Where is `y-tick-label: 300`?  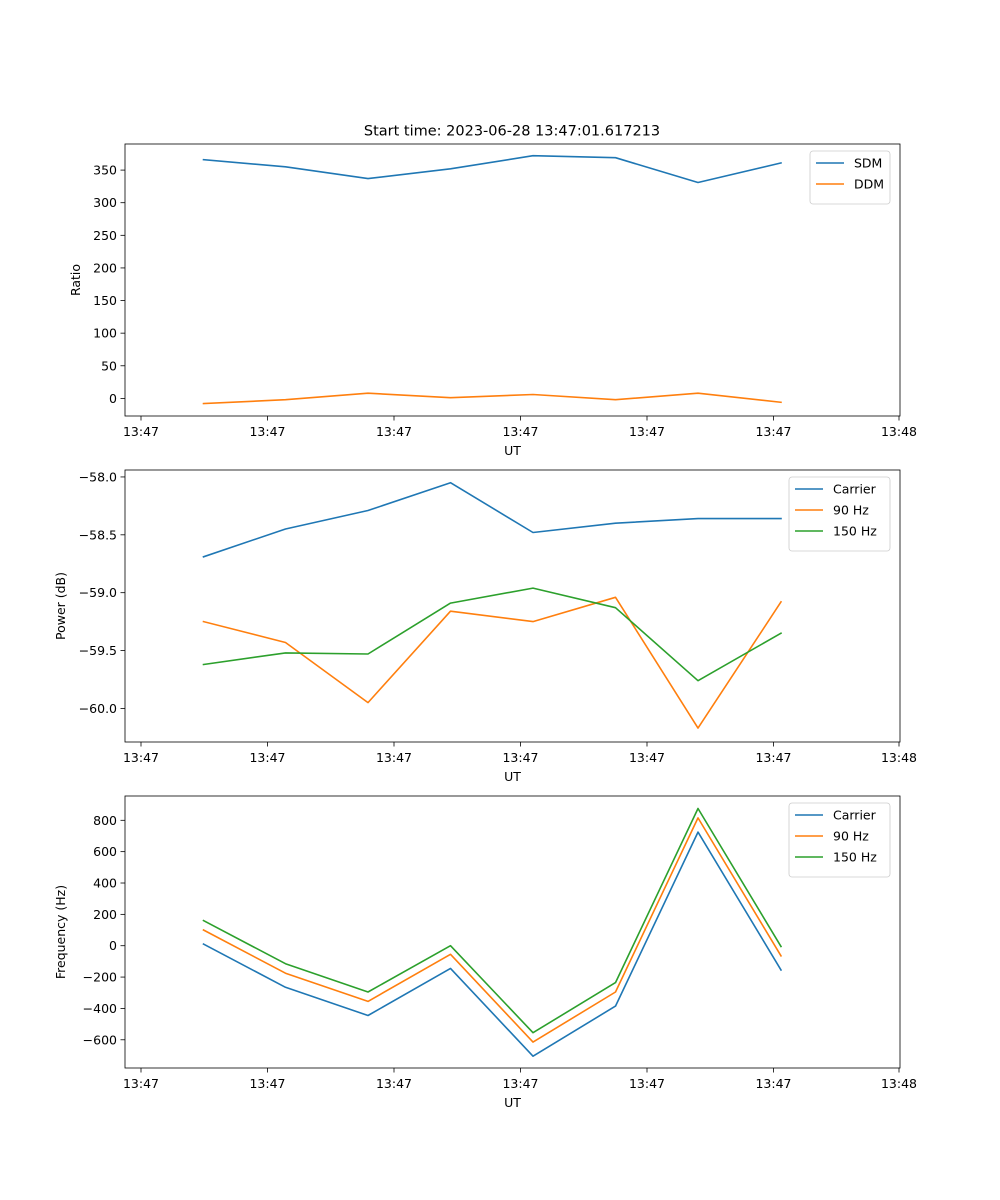 y-tick-label: 300 is located at coordinates (105, 202).